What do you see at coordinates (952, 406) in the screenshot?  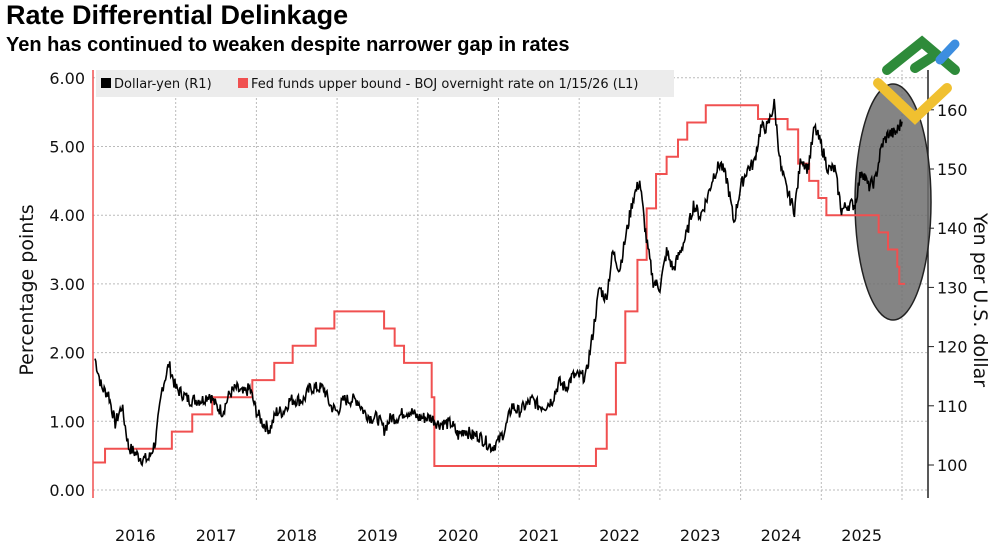 I see `right-tick-label: 110` at bounding box center [952, 406].